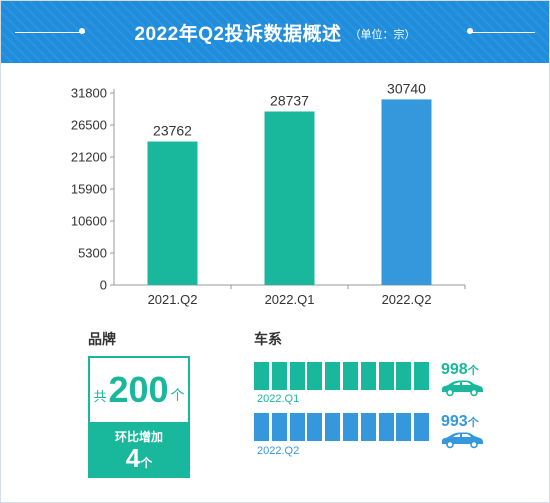  What do you see at coordinates (473, 371) in the screenshot?
I see `series-value-q1-suffix: 个` at bounding box center [473, 371].